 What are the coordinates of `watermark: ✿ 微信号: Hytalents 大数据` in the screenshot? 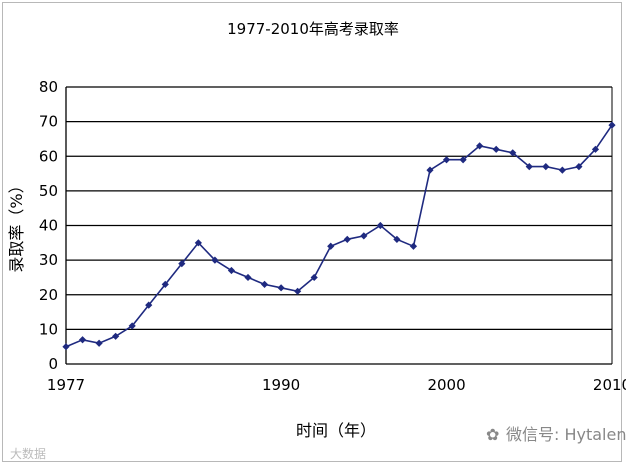 It's located at (318, 443).